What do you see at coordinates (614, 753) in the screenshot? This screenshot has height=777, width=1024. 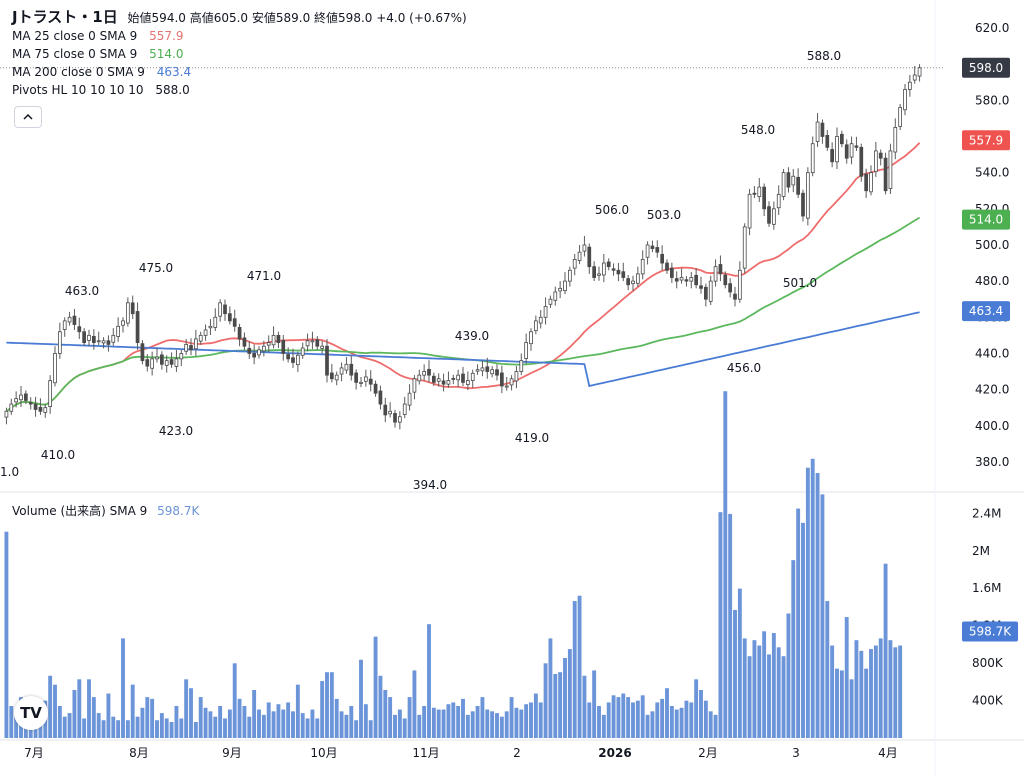 I see `time-tick-label: 2026` at bounding box center [614, 753].